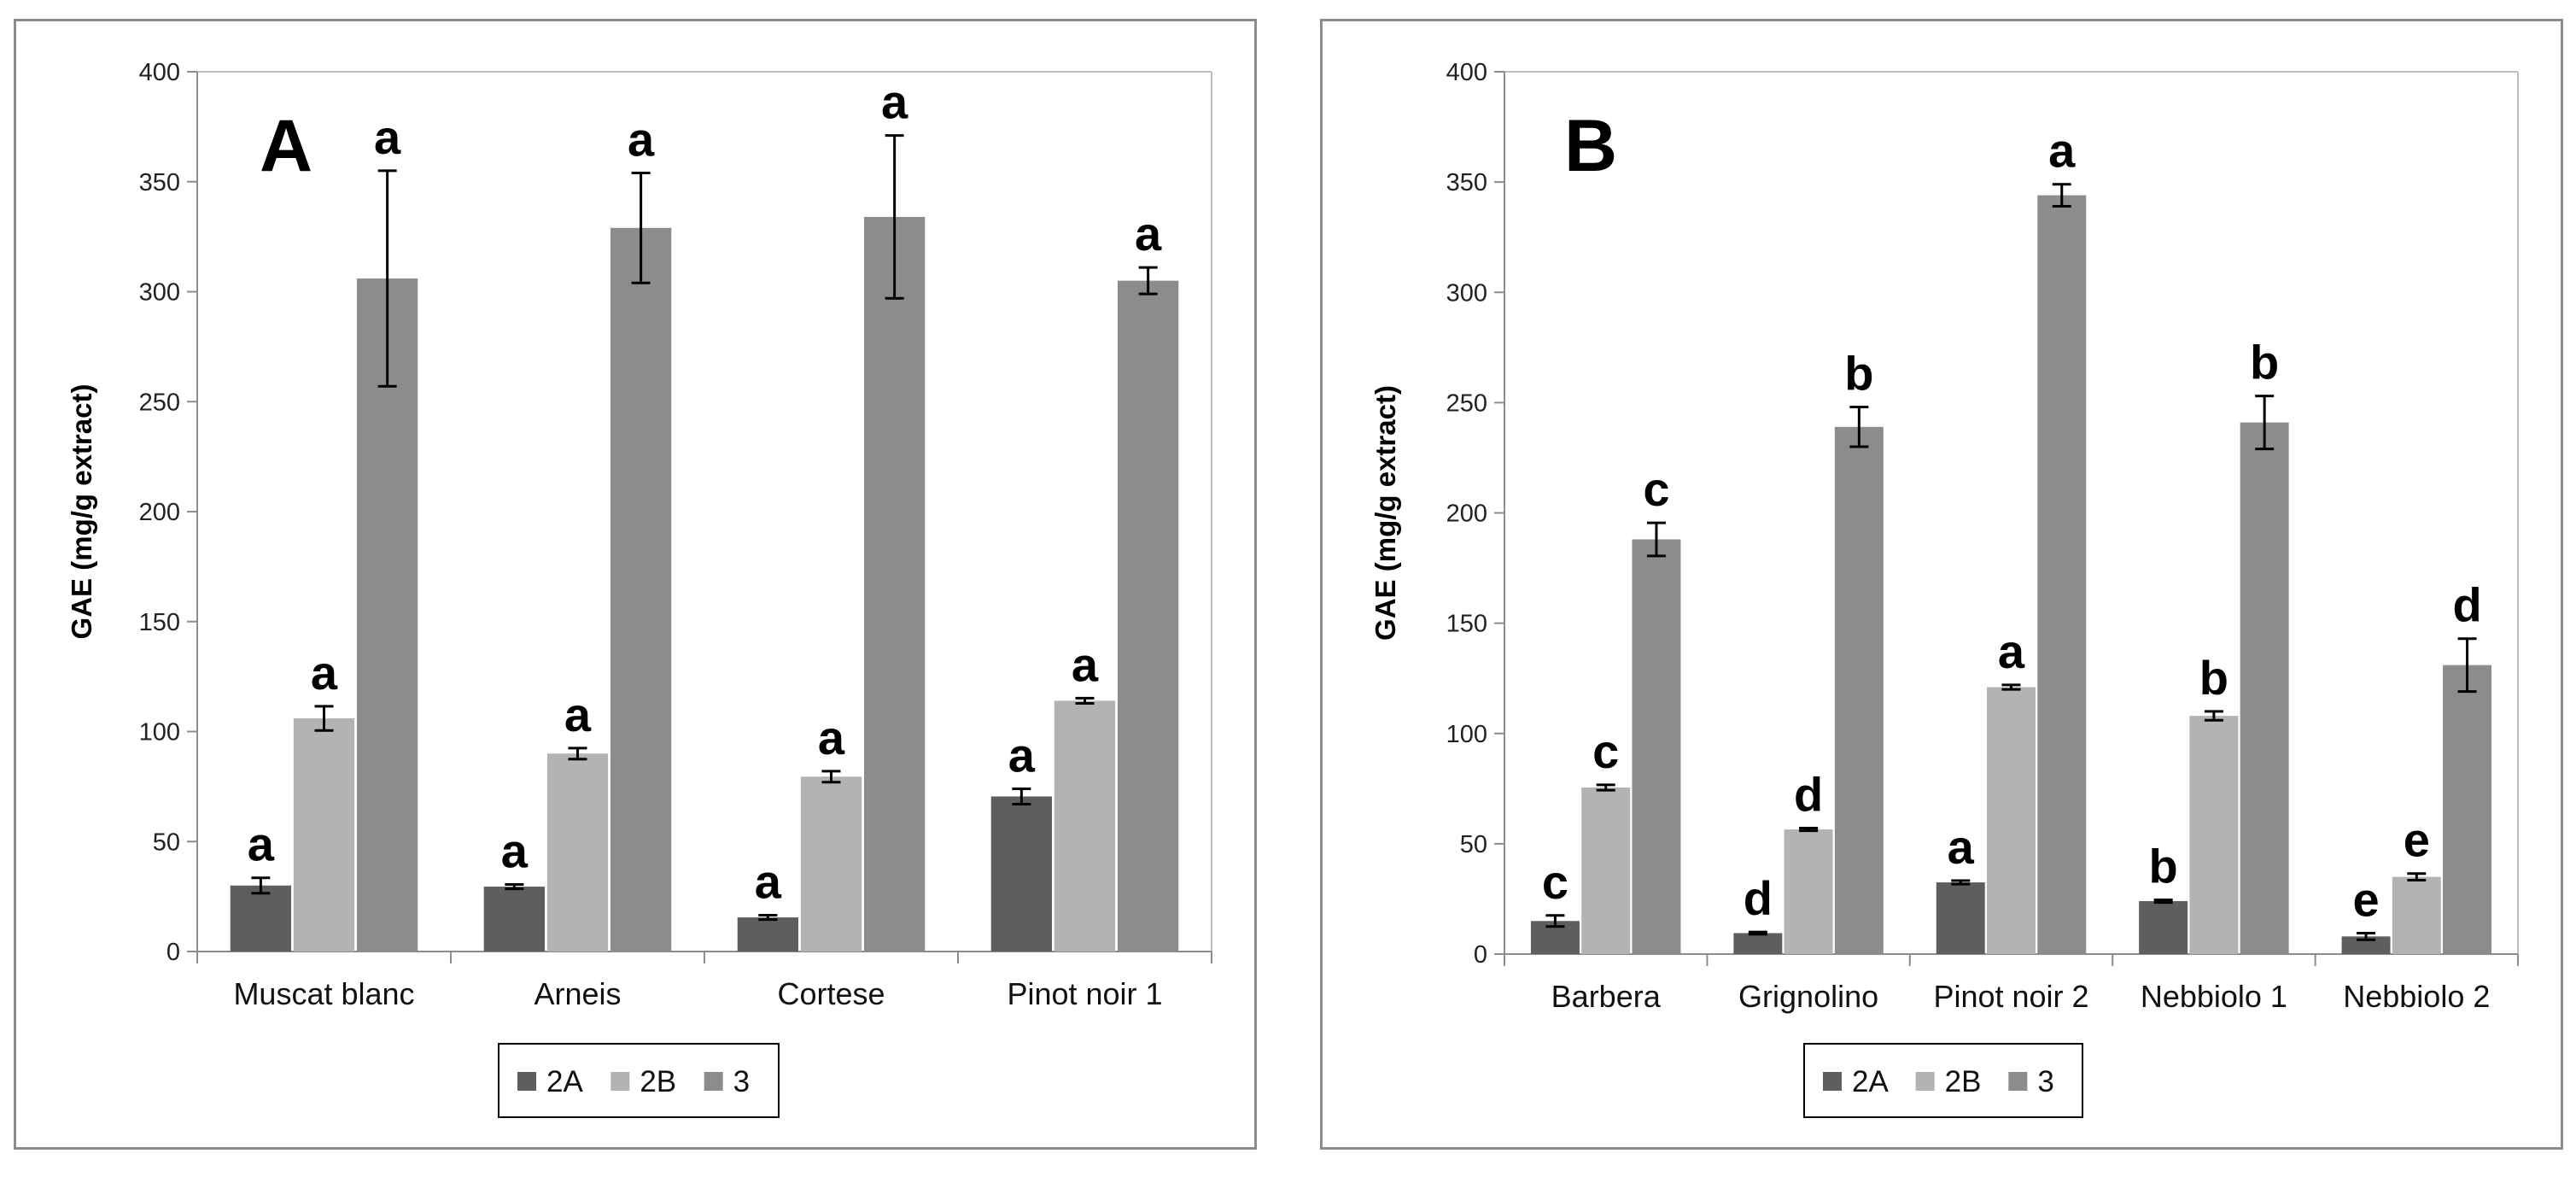 The width and height of the screenshot is (2576, 1177). Describe the element at coordinates (1590, 146) in the screenshot. I see `panel-label: B` at that location.